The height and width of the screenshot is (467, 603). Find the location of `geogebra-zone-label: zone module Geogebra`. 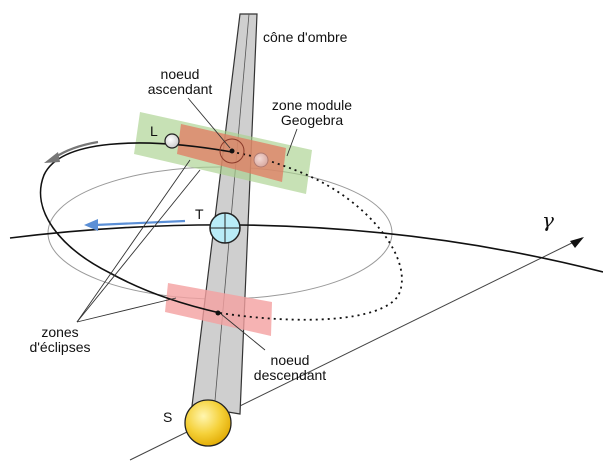

geogebra-zone-label: zone module Geogebra is located at coordinates (312, 113).